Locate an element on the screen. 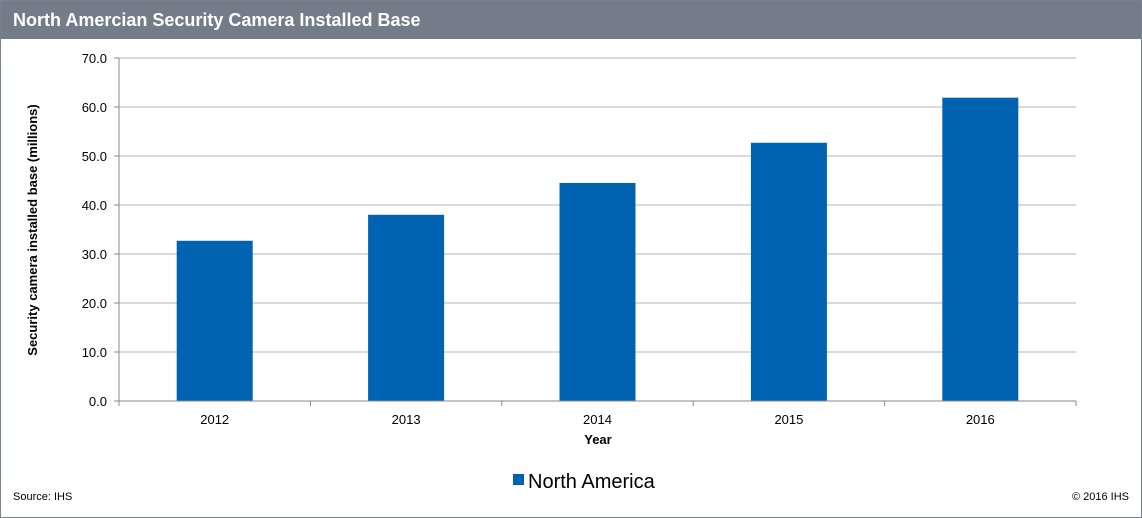 The width and height of the screenshot is (1142, 518). bar-2015 is located at coordinates (788, 271).